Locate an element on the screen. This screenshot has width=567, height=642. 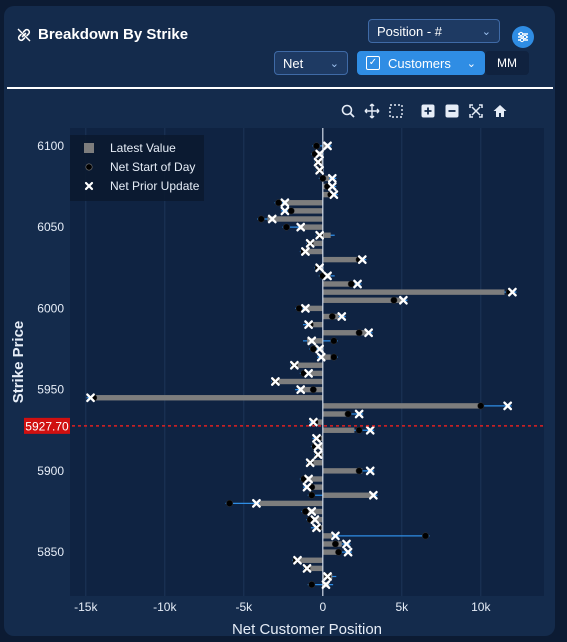
spot-price-label: 5927.70 is located at coordinates (47, 426).